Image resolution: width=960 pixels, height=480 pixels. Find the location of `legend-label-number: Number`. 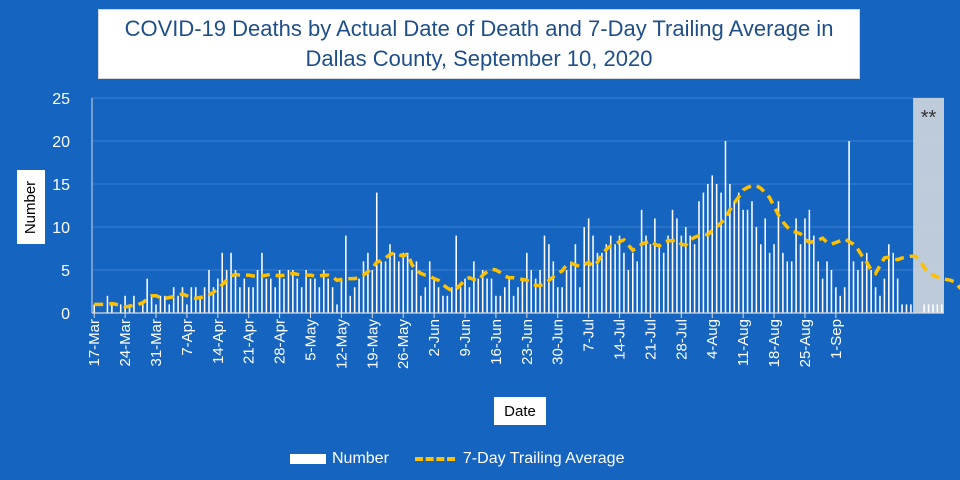

legend-label-number: Number is located at coordinates (360, 458).